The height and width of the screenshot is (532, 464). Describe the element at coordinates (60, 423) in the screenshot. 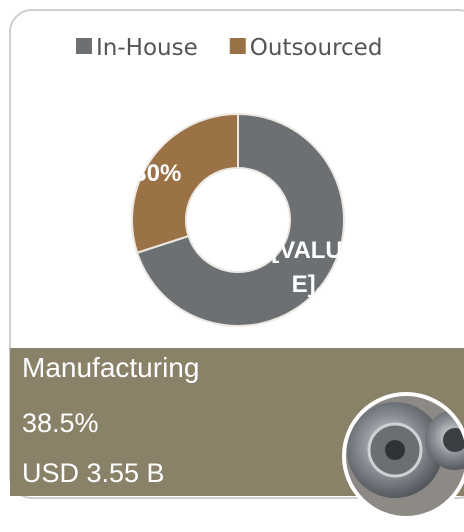

I see `sector-share: 38.5%` at that location.